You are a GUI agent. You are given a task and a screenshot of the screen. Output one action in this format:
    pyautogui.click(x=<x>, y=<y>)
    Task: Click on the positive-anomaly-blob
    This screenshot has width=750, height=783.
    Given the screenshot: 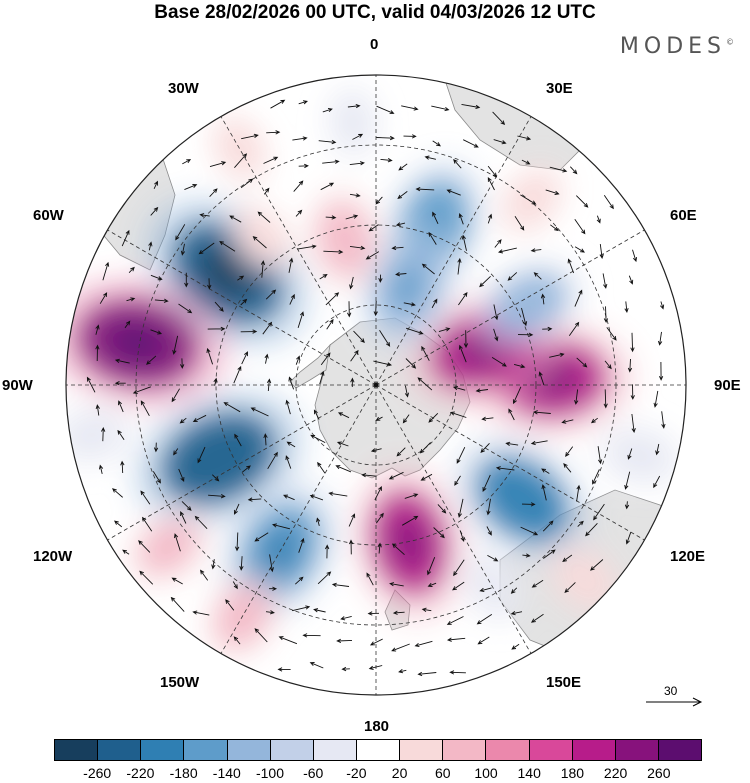 What is the action you would take?
    pyautogui.click(x=168, y=547)
    